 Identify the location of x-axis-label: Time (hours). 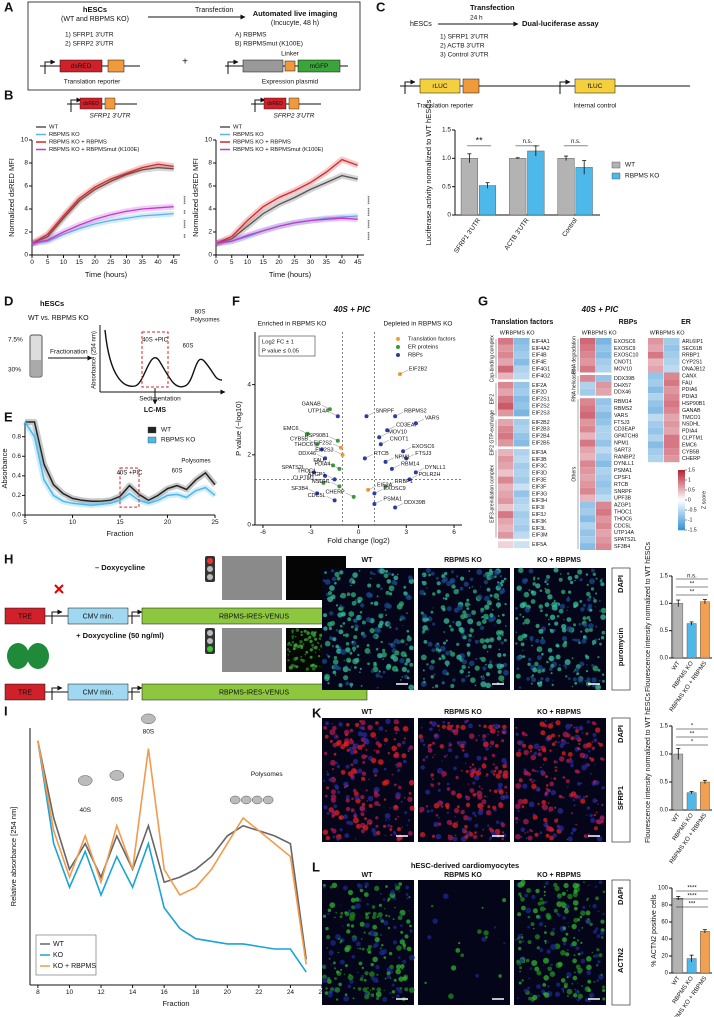
(106, 274).